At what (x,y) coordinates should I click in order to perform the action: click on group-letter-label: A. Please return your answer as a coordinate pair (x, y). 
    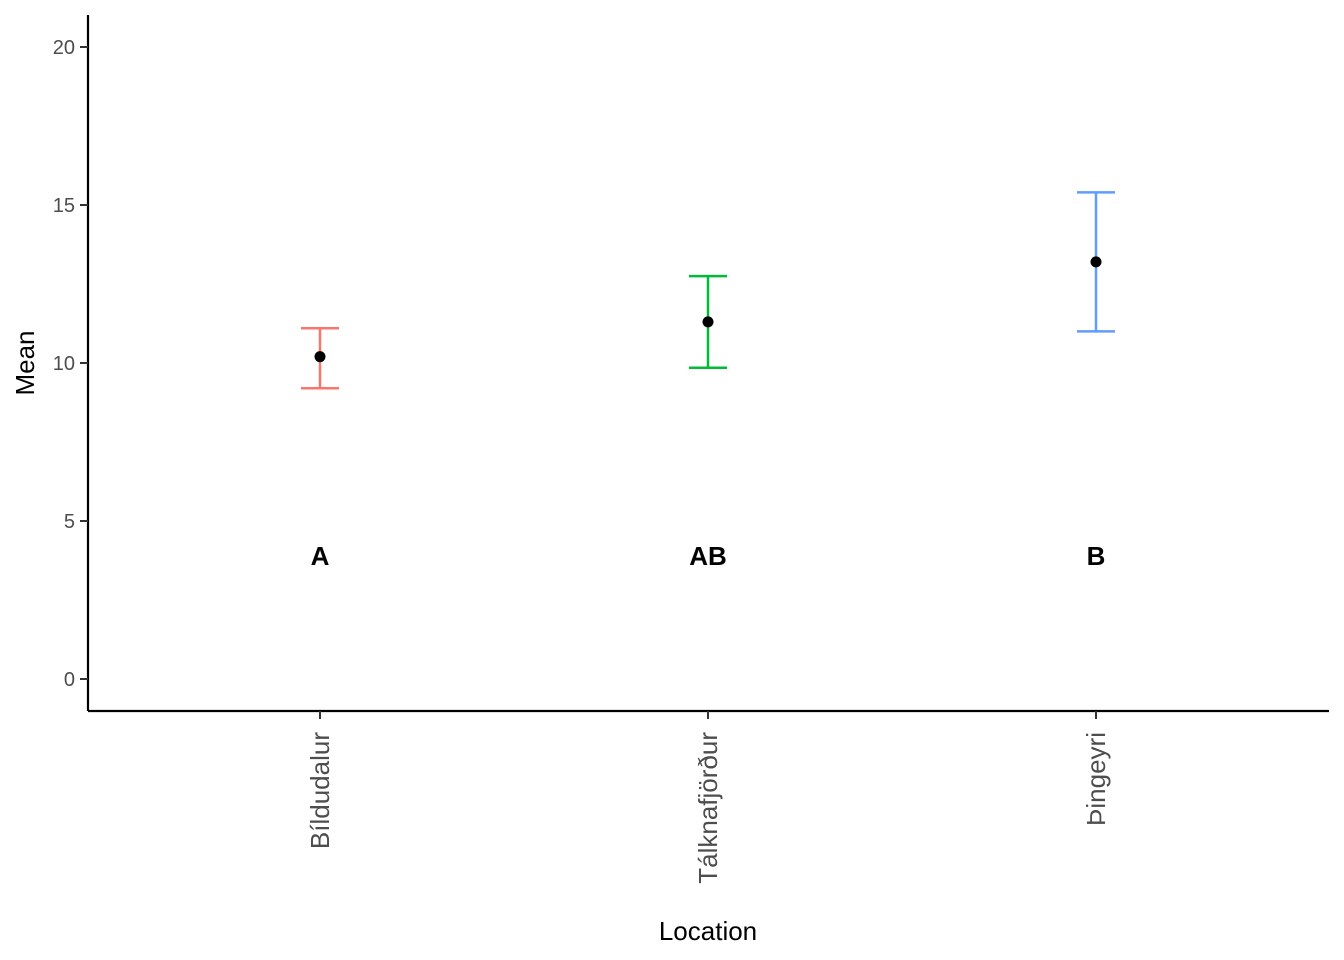
    Looking at the image, I should click on (320, 556).